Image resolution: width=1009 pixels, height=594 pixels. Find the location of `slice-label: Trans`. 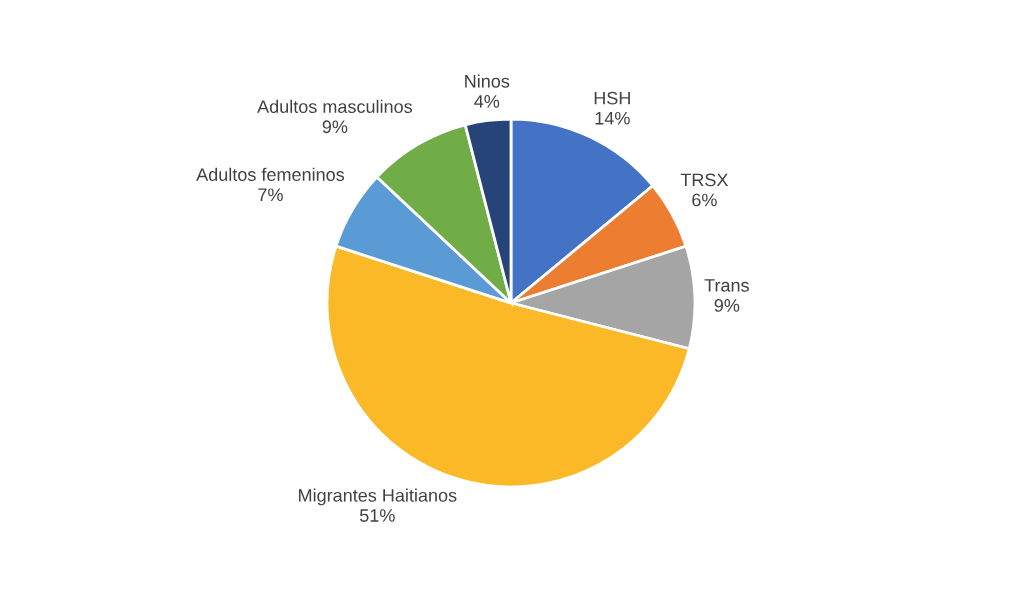

slice-label: Trans is located at coordinates (726, 285).